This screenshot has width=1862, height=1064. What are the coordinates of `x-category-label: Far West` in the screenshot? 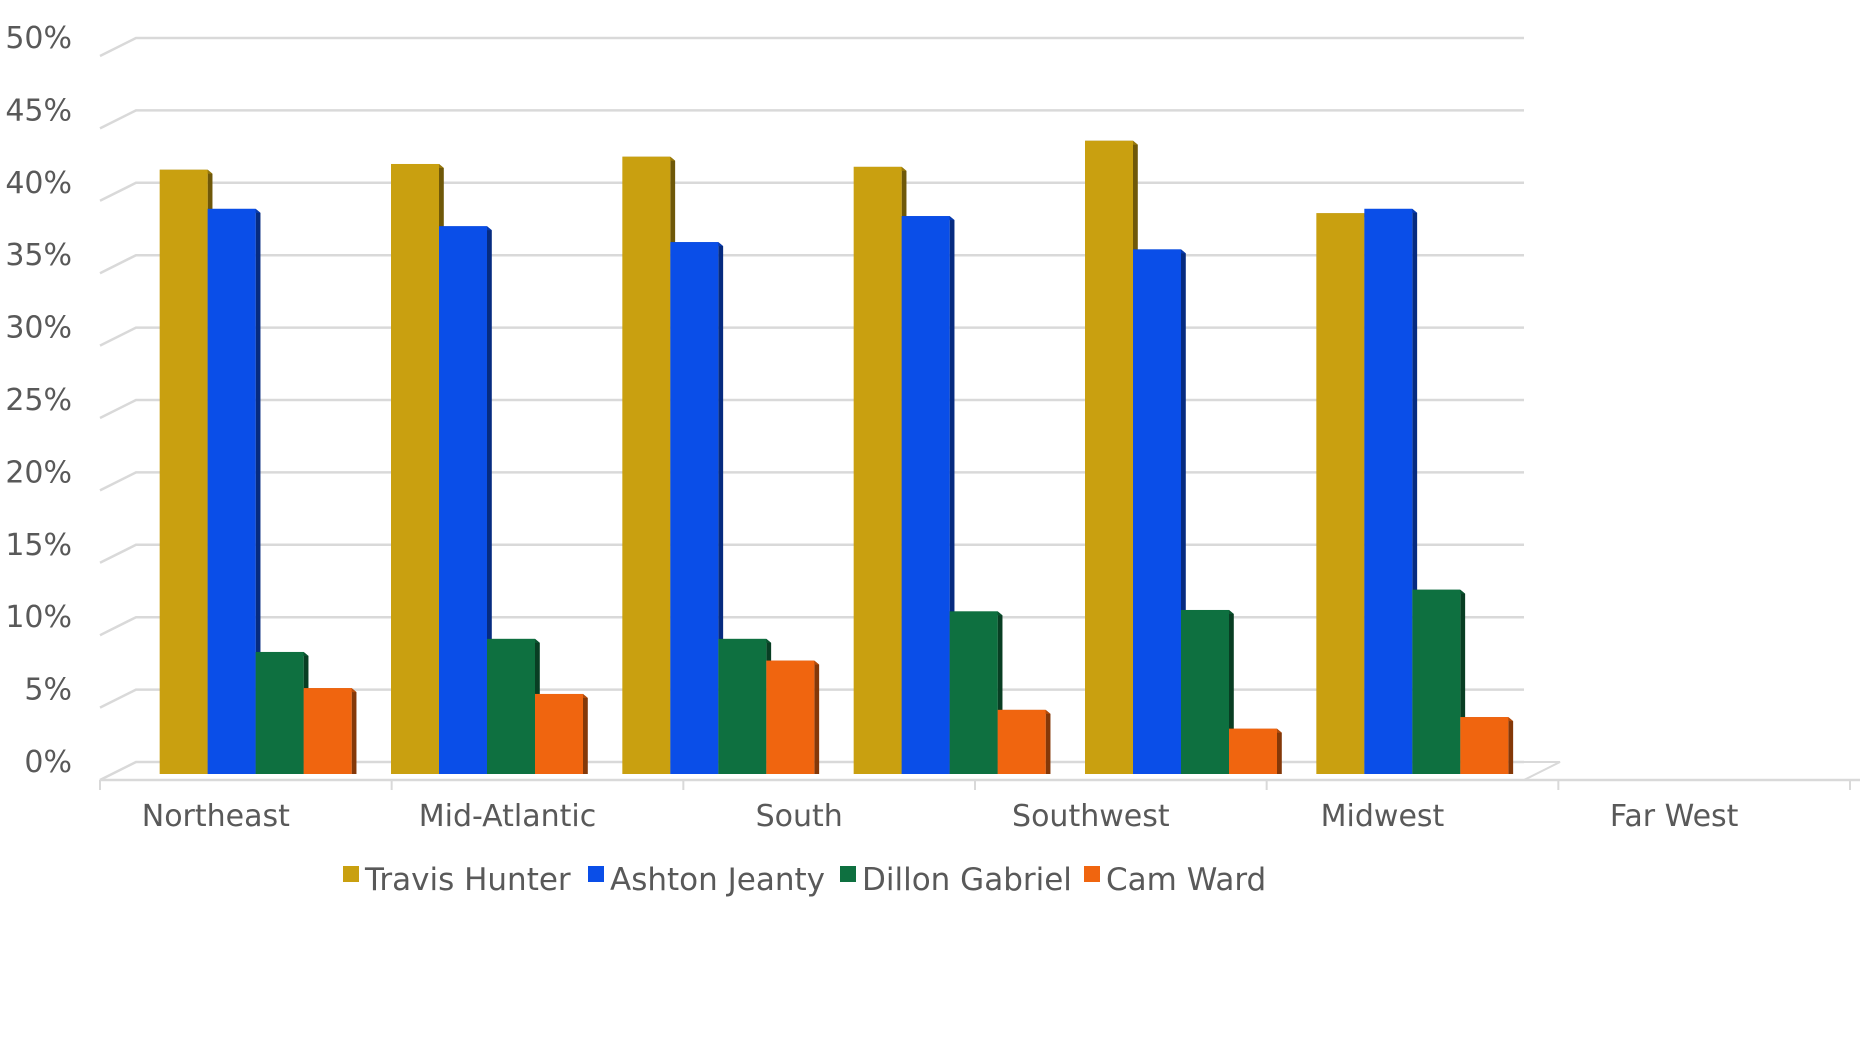 It's located at (1674, 816).